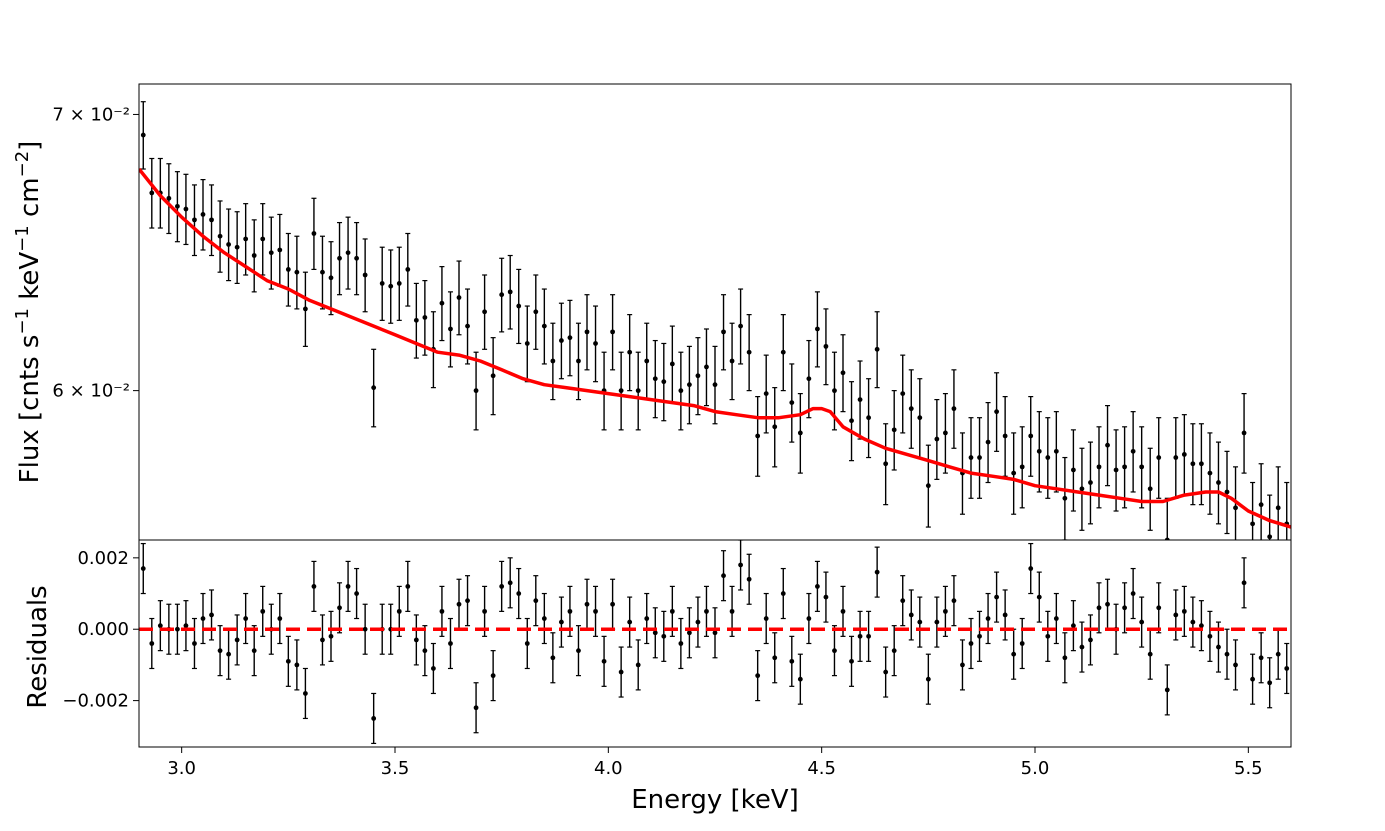 The height and width of the screenshot is (831, 1385). Describe the element at coordinates (103, 558) in the screenshot. I see `residuals-y-tick-label: 0.002` at that location.